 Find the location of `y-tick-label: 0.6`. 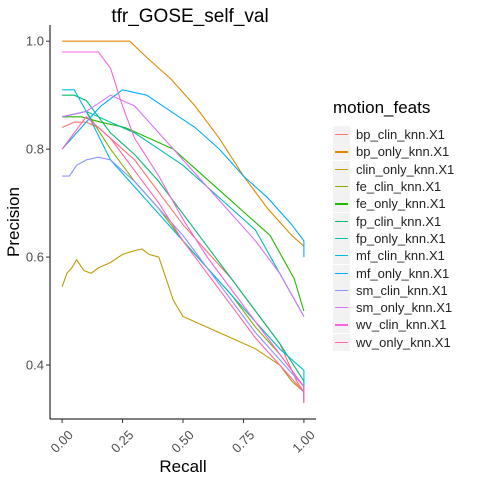

y-tick-label: 0.6 is located at coordinates (35, 257).